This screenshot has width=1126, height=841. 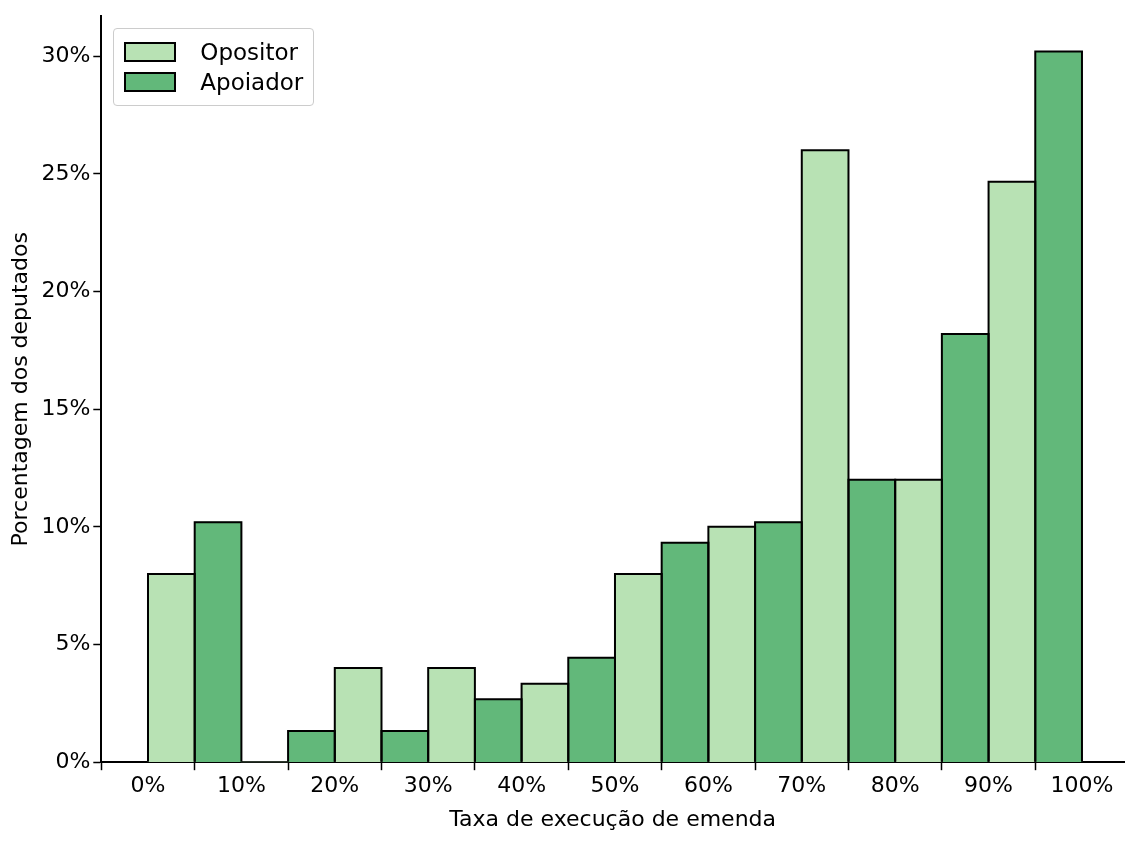 What do you see at coordinates (66, 172) in the screenshot?
I see `y-tick-label: 25%` at bounding box center [66, 172].